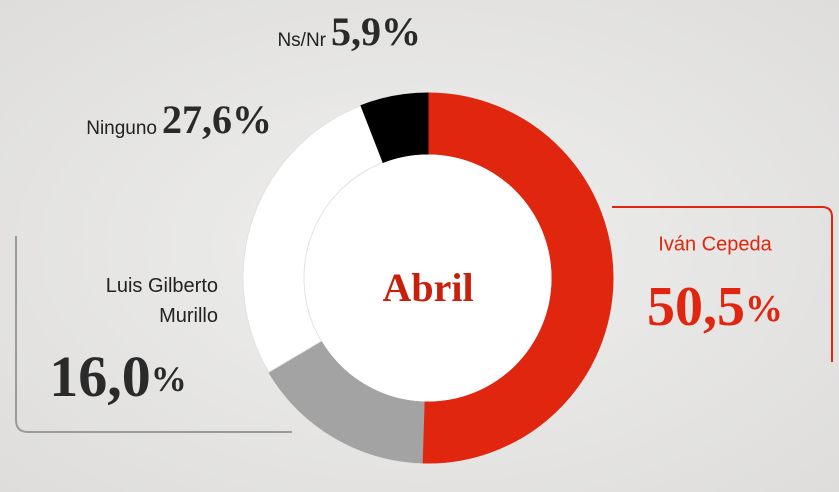  Describe the element at coordinates (217, 119) in the screenshot. I see `value-label: 27,6%` at that location.